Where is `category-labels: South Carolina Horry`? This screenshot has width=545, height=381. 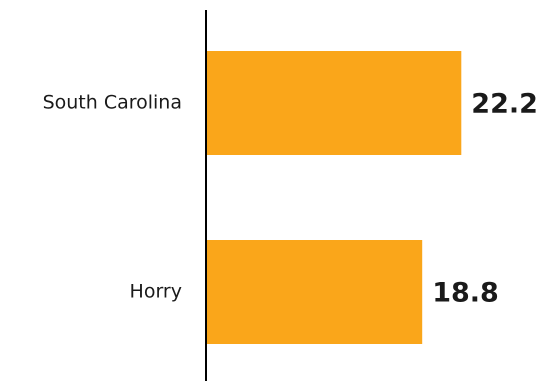
category-labels: South Carolina Horry is located at coordinates (112, 197).